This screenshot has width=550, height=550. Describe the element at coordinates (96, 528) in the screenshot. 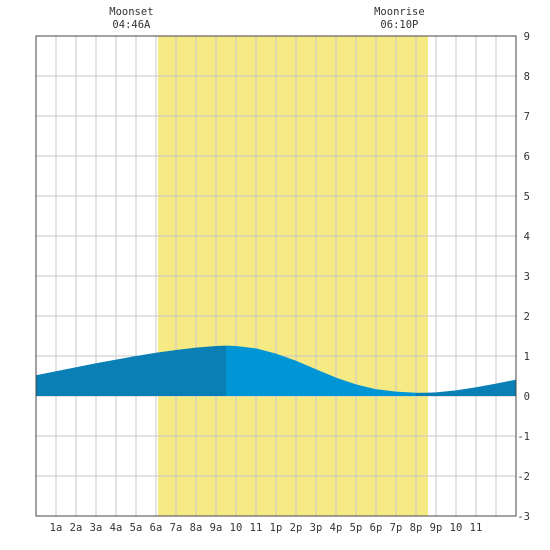

I see `x-tick-label: 3a` at that location.